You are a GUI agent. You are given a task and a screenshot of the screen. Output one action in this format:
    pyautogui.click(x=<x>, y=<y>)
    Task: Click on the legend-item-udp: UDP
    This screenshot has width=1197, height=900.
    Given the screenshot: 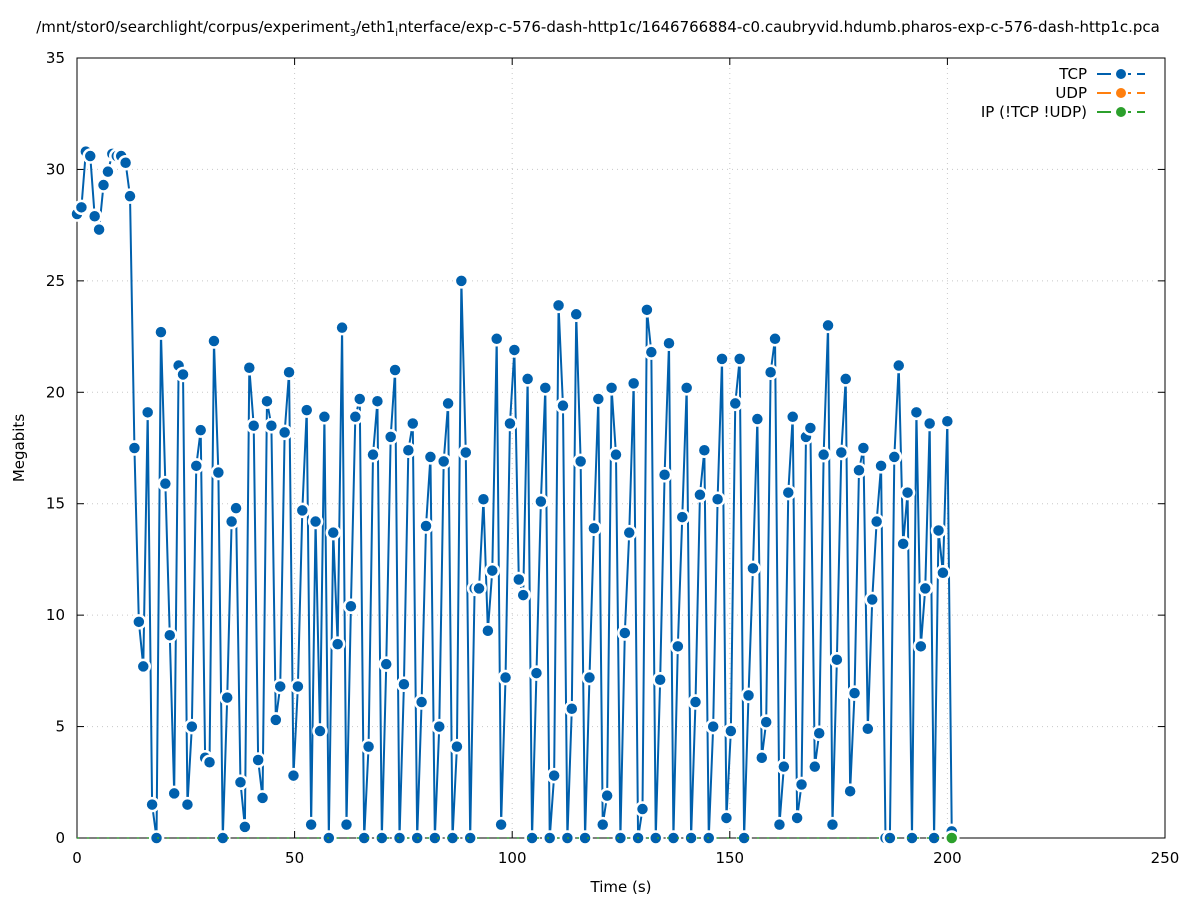 What is the action you would take?
    pyautogui.click(x=1100, y=93)
    